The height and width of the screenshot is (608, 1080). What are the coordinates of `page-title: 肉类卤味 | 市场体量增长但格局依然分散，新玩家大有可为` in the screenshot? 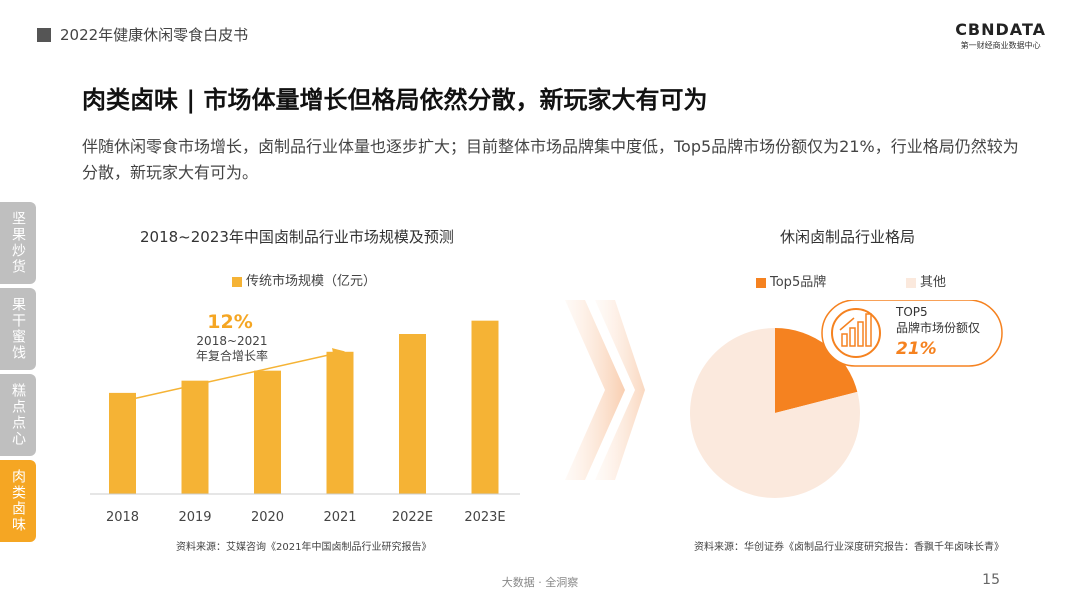 It's located at (395, 100).